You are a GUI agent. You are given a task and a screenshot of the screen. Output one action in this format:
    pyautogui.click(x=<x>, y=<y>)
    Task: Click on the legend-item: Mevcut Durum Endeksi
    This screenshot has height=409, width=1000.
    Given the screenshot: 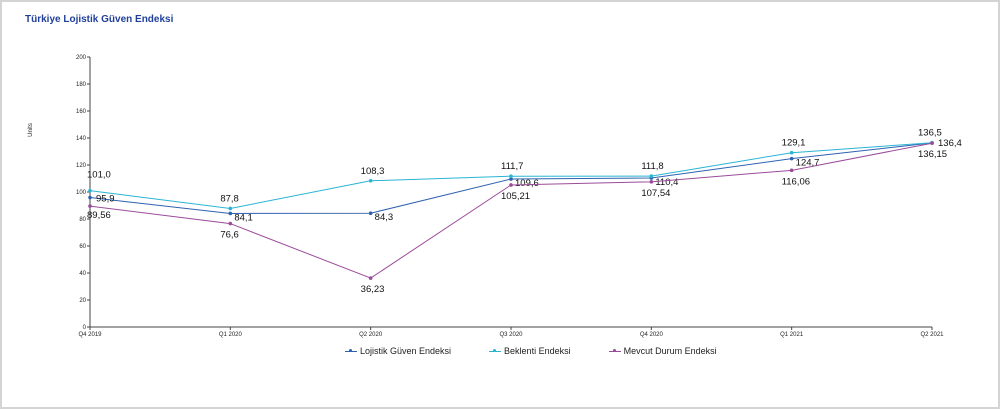 What is the action you would take?
    pyautogui.click(x=662, y=351)
    